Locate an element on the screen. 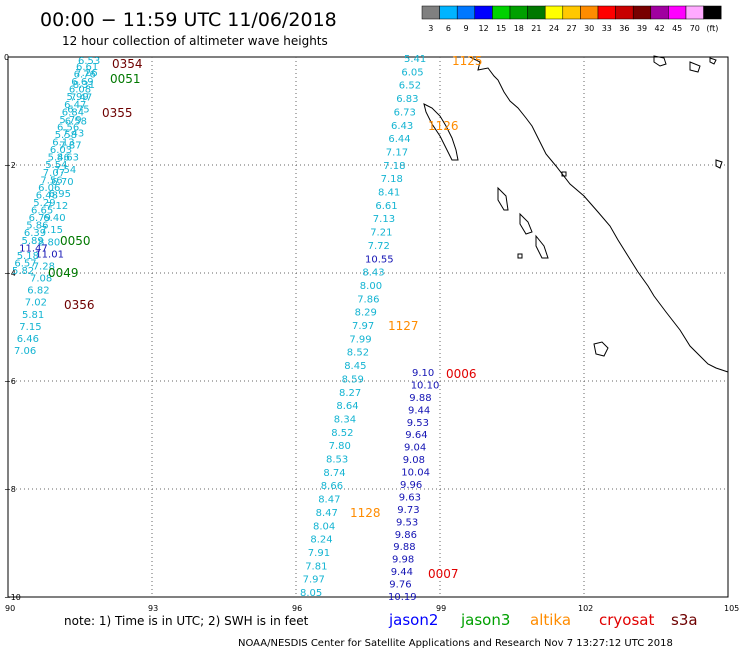 This screenshot has width=740, height=650. wave-height-label: 8.45 is located at coordinates (355, 366).